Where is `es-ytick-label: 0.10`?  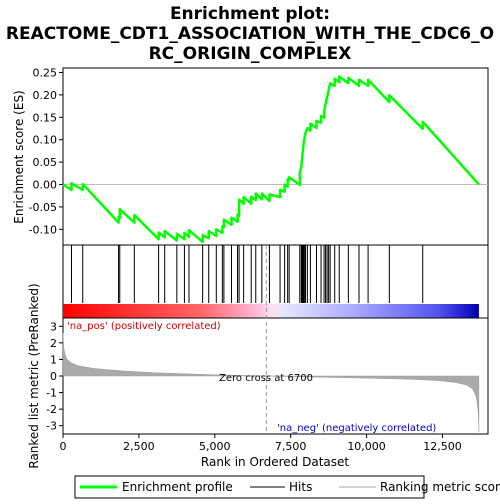
es-ytick-label: 0.10 is located at coordinates (45, 140).